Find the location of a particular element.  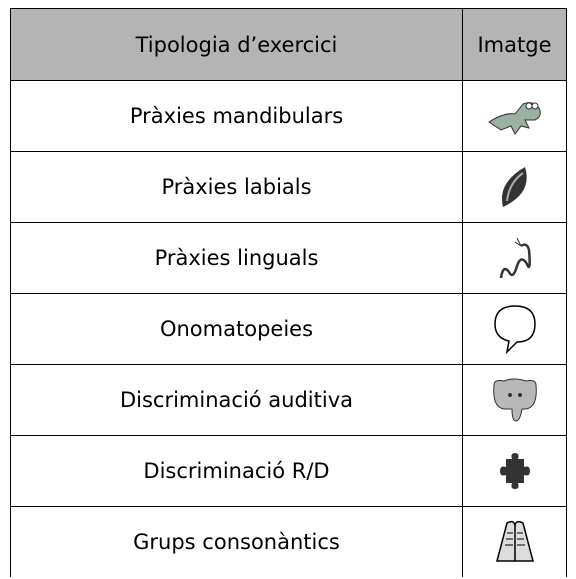

icon-crocodile is located at coordinates (514, 118).